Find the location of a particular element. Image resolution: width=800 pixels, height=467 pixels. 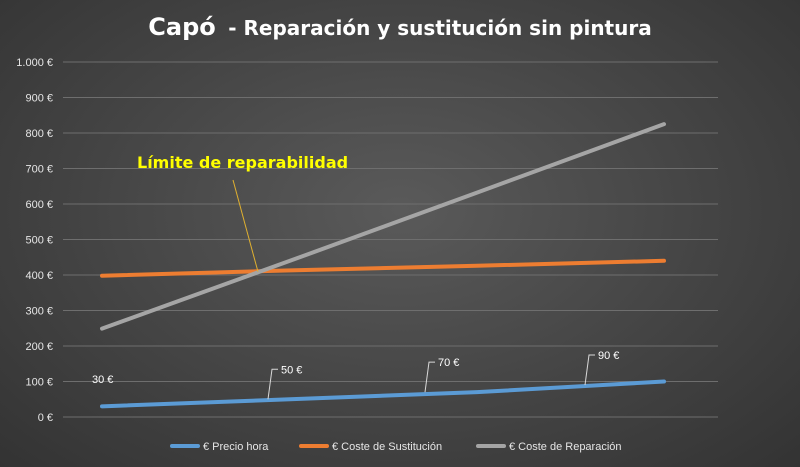

y-tick-label: 1.000 € is located at coordinates (34, 63).